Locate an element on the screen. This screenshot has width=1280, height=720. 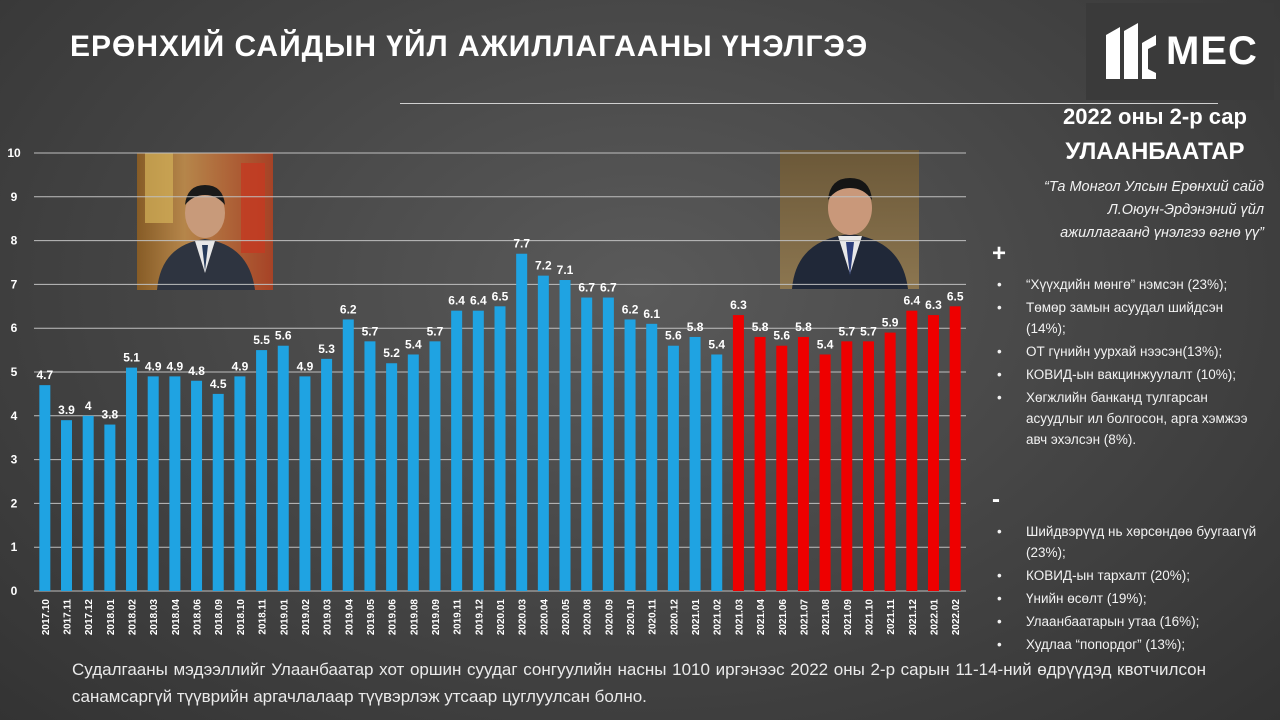
data-label: 5.9 is located at coordinates (890, 323).